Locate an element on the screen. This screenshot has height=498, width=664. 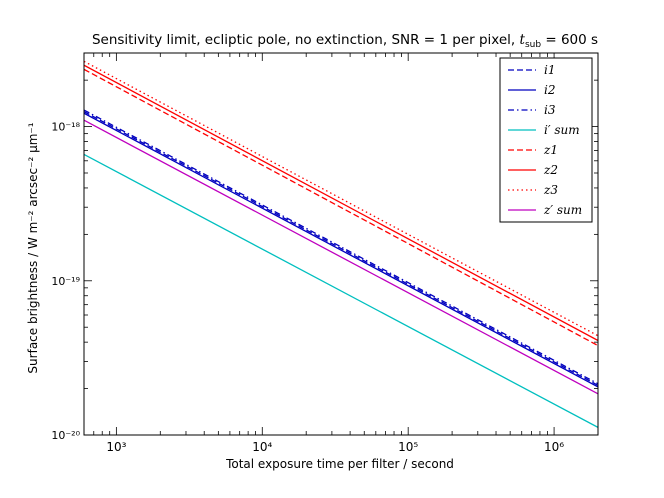
legend-box is located at coordinates (546, 140).